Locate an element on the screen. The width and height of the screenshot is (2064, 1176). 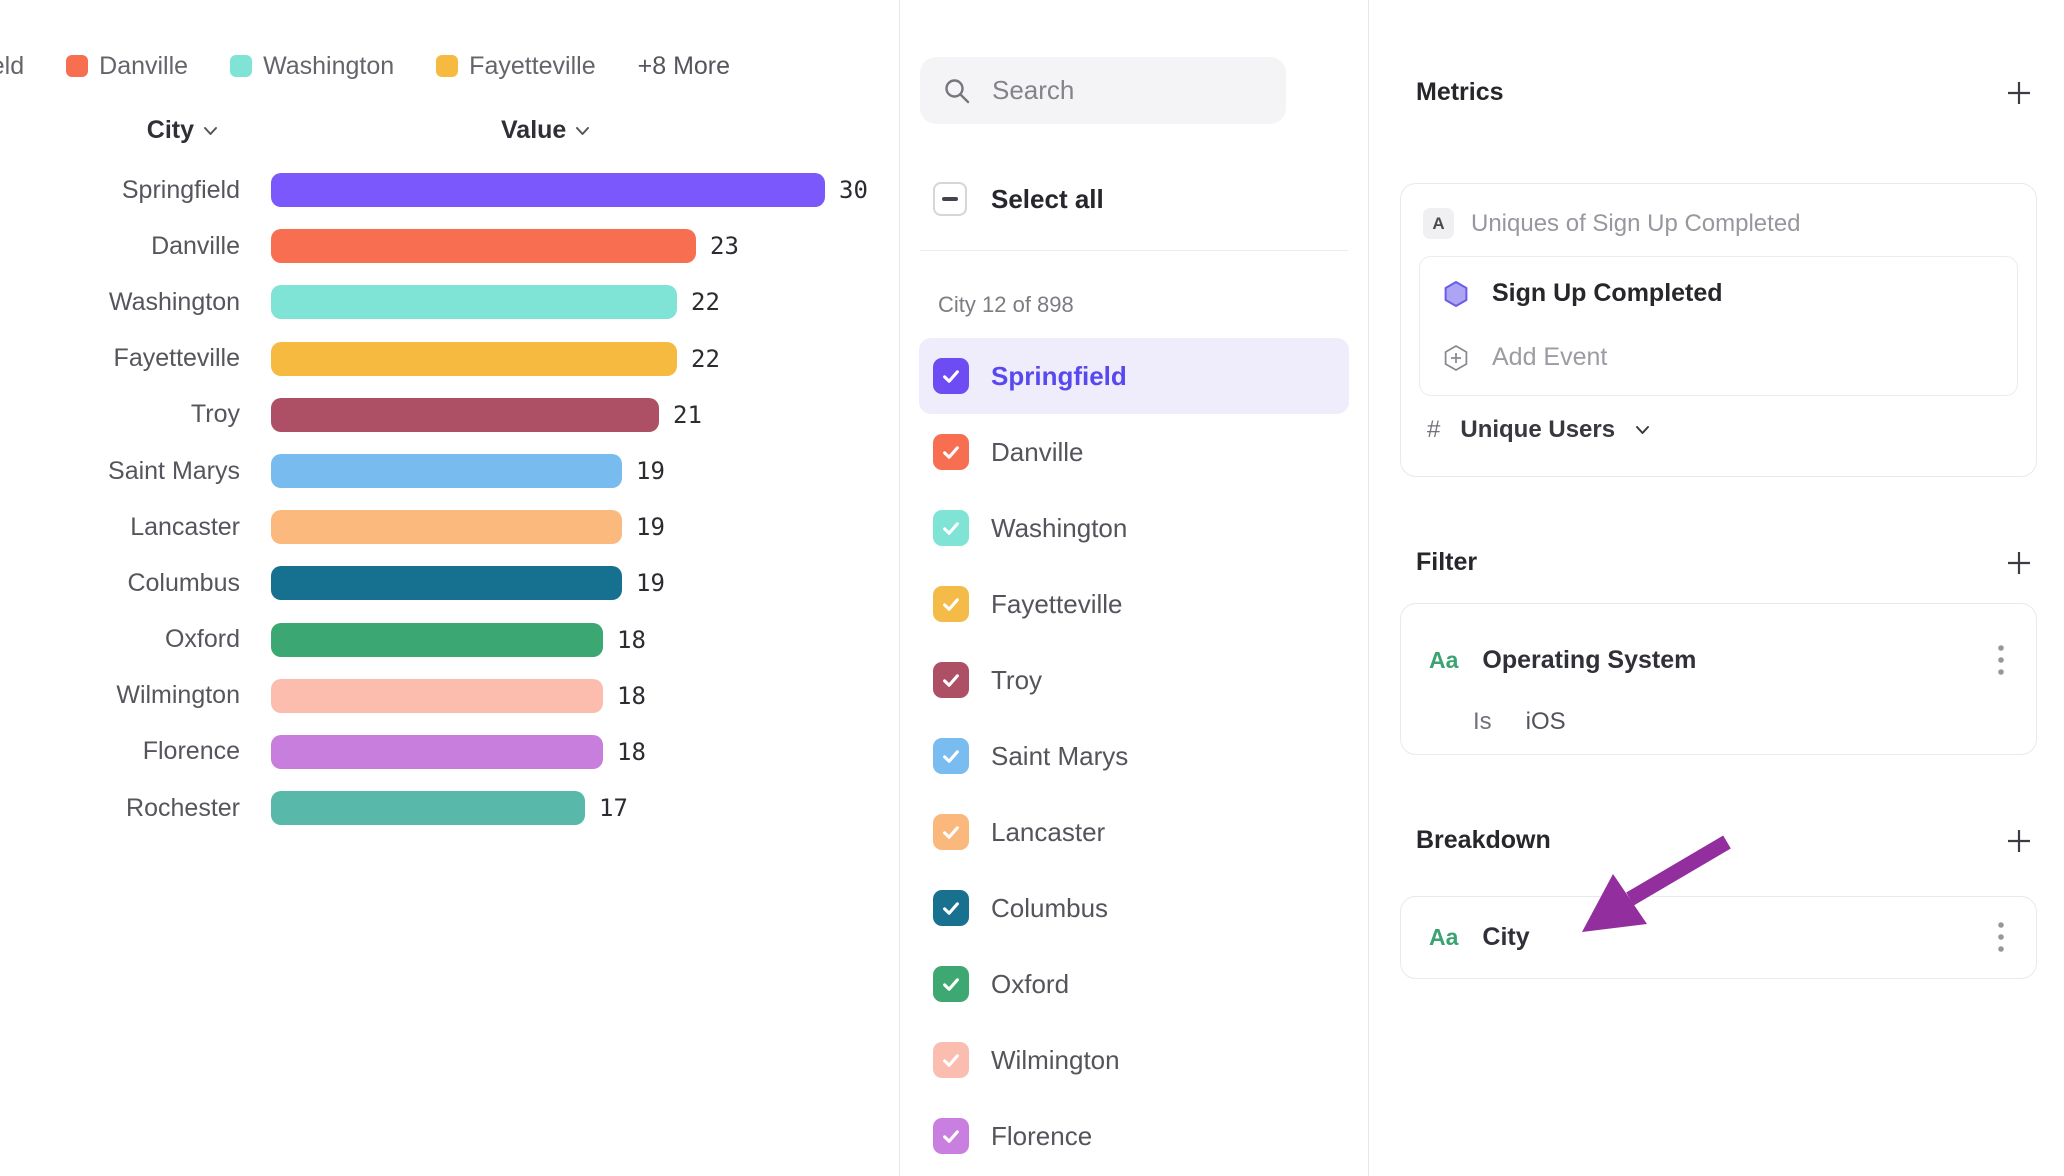
city-label: Springfield is located at coordinates (1059, 375).